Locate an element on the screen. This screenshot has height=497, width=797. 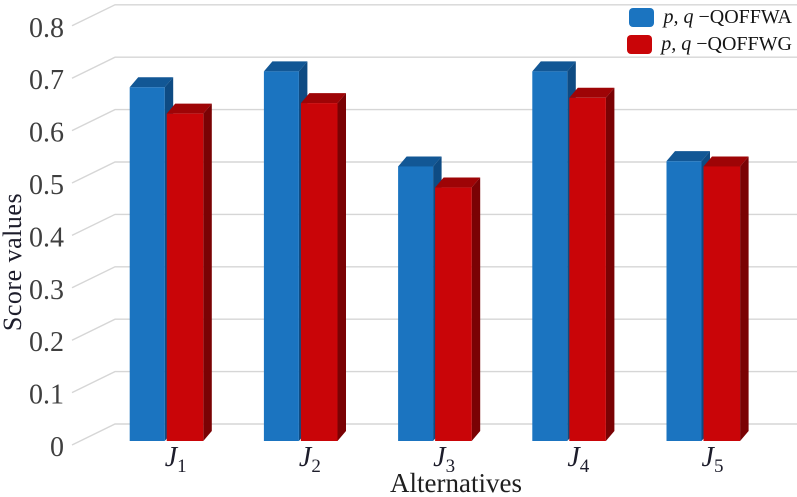
bar-side-s1-c5 is located at coordinates (744, 298).